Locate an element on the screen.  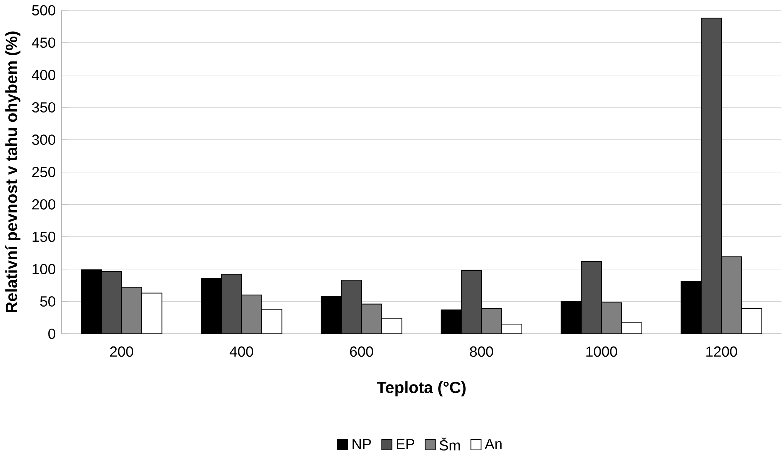
x-axis-title: Teplota (°C) is located at coordinates (421, 389).